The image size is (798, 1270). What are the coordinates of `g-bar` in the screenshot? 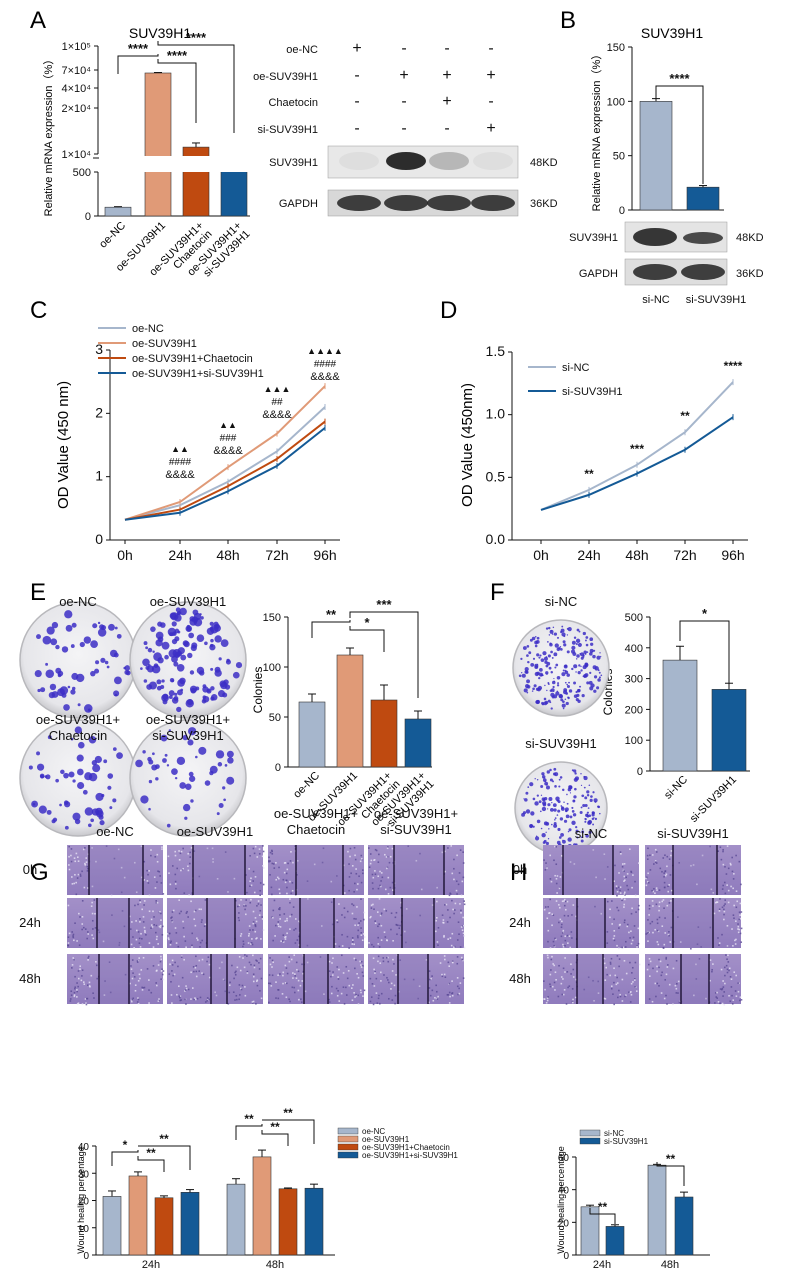 It's located at (164, 1226).